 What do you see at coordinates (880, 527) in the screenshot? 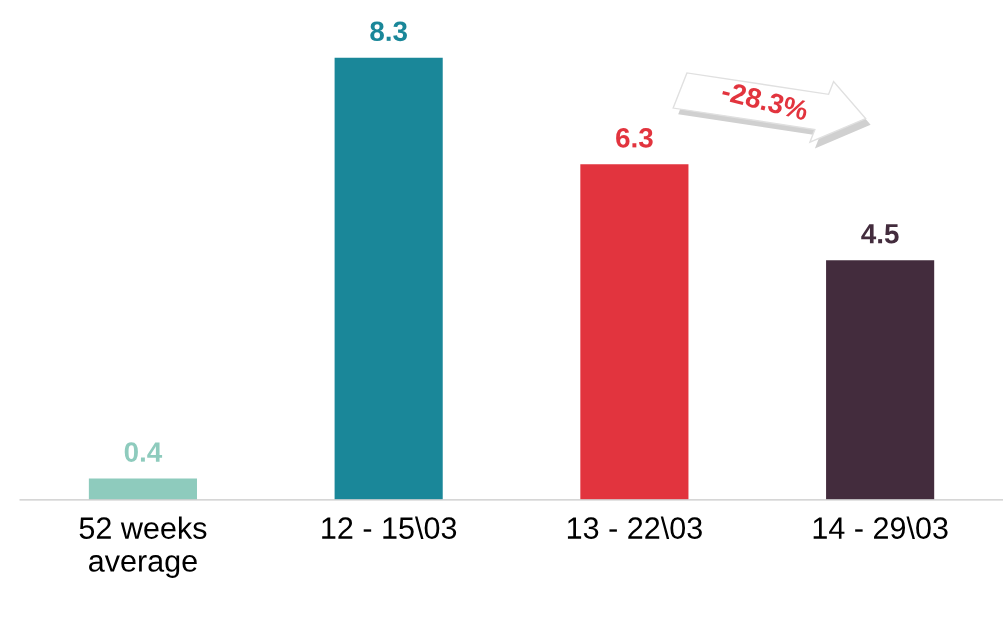
I see `x-tick-label: 14 - 29\03` at bounding box center [880, 527].